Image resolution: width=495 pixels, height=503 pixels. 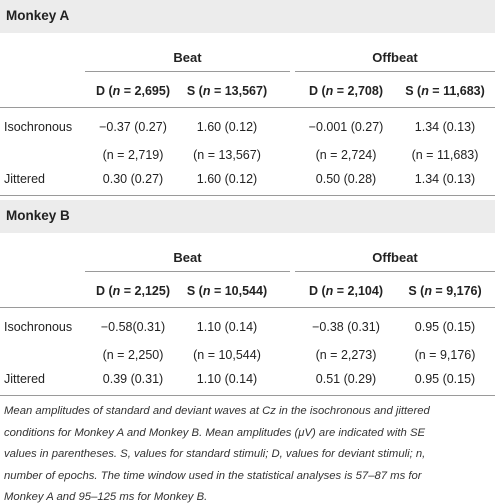 I want to click on table-cell: 0.51 (0.29), so click(x=346, y=379).